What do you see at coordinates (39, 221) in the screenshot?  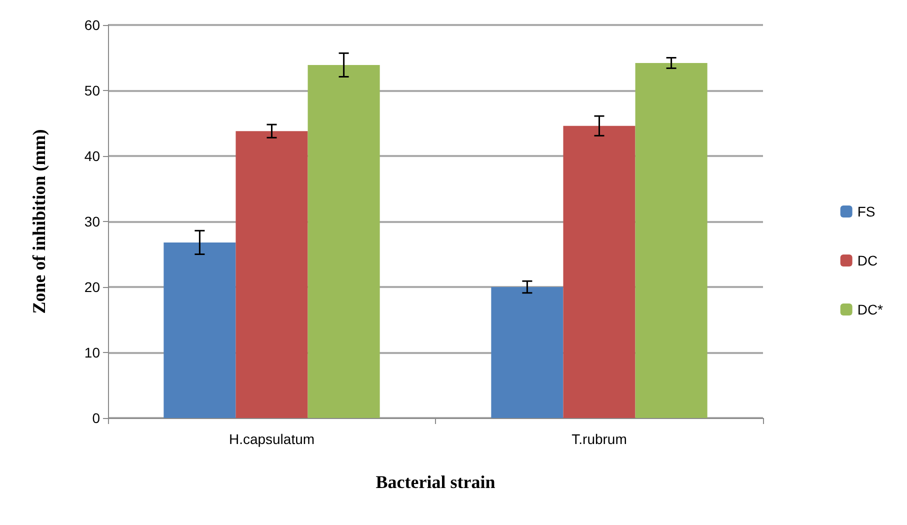 I see `y-axis-title: Zone of inhibition (mm)` at bounding box center [39, 221].